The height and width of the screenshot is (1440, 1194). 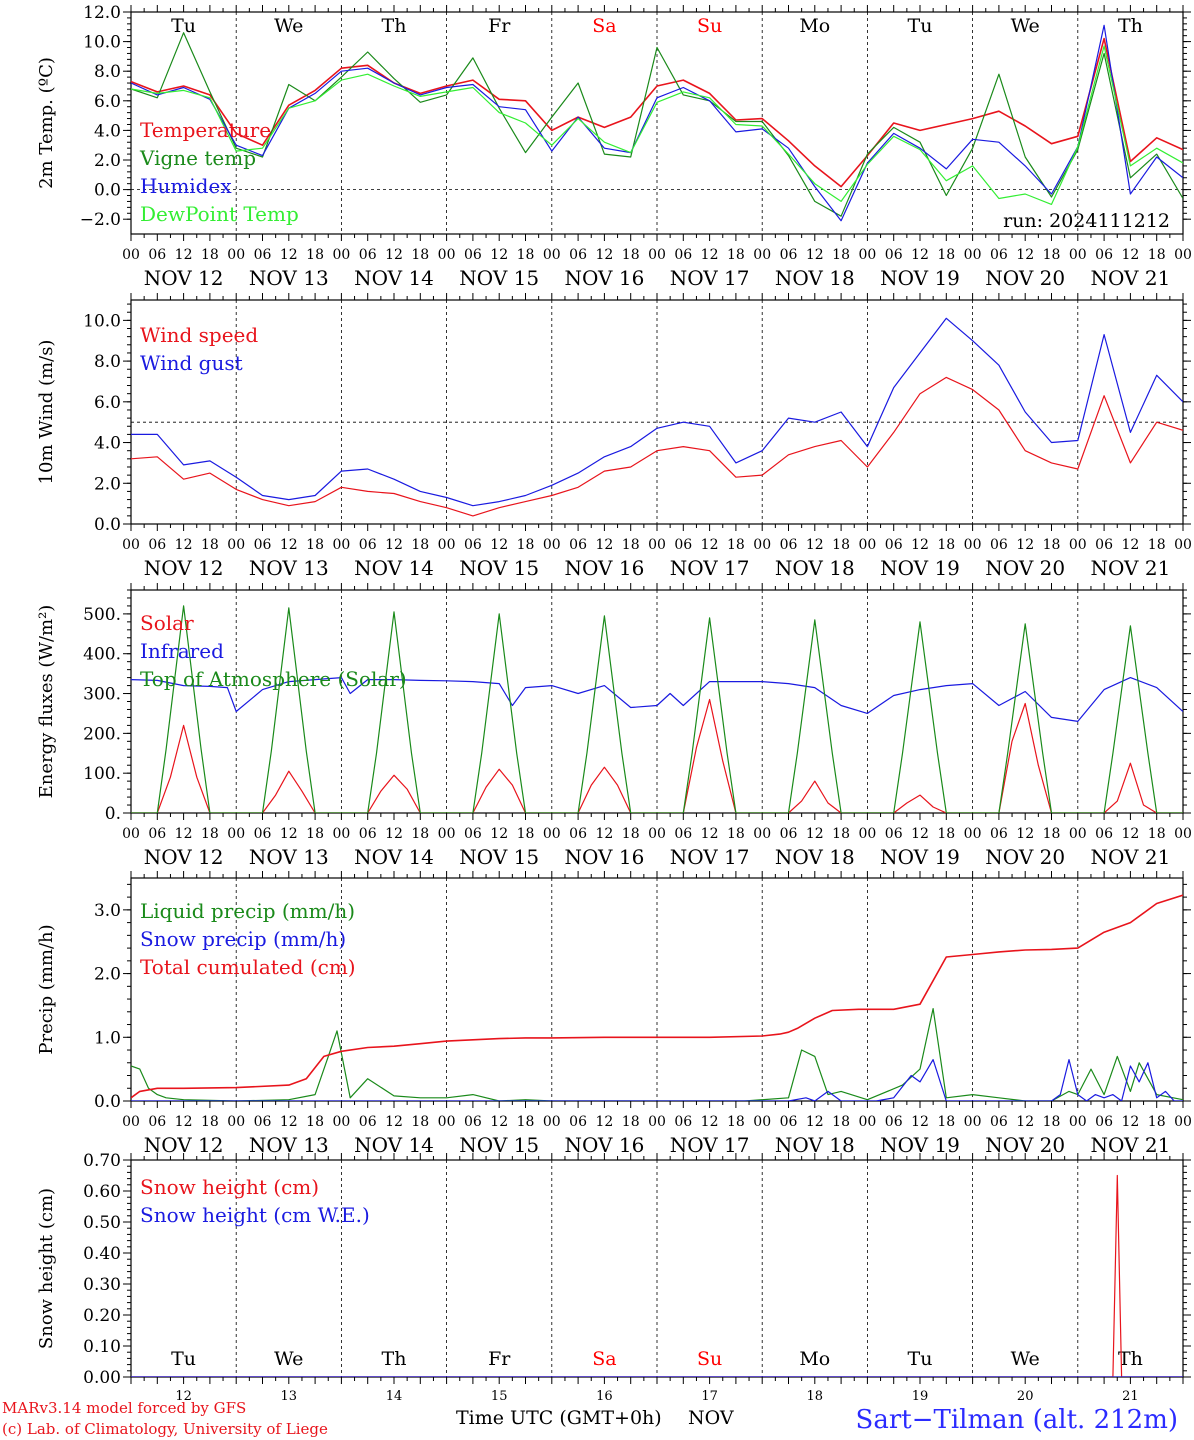 I want to click on y-tick-label: 0.60, so click(x=102, y=1192).